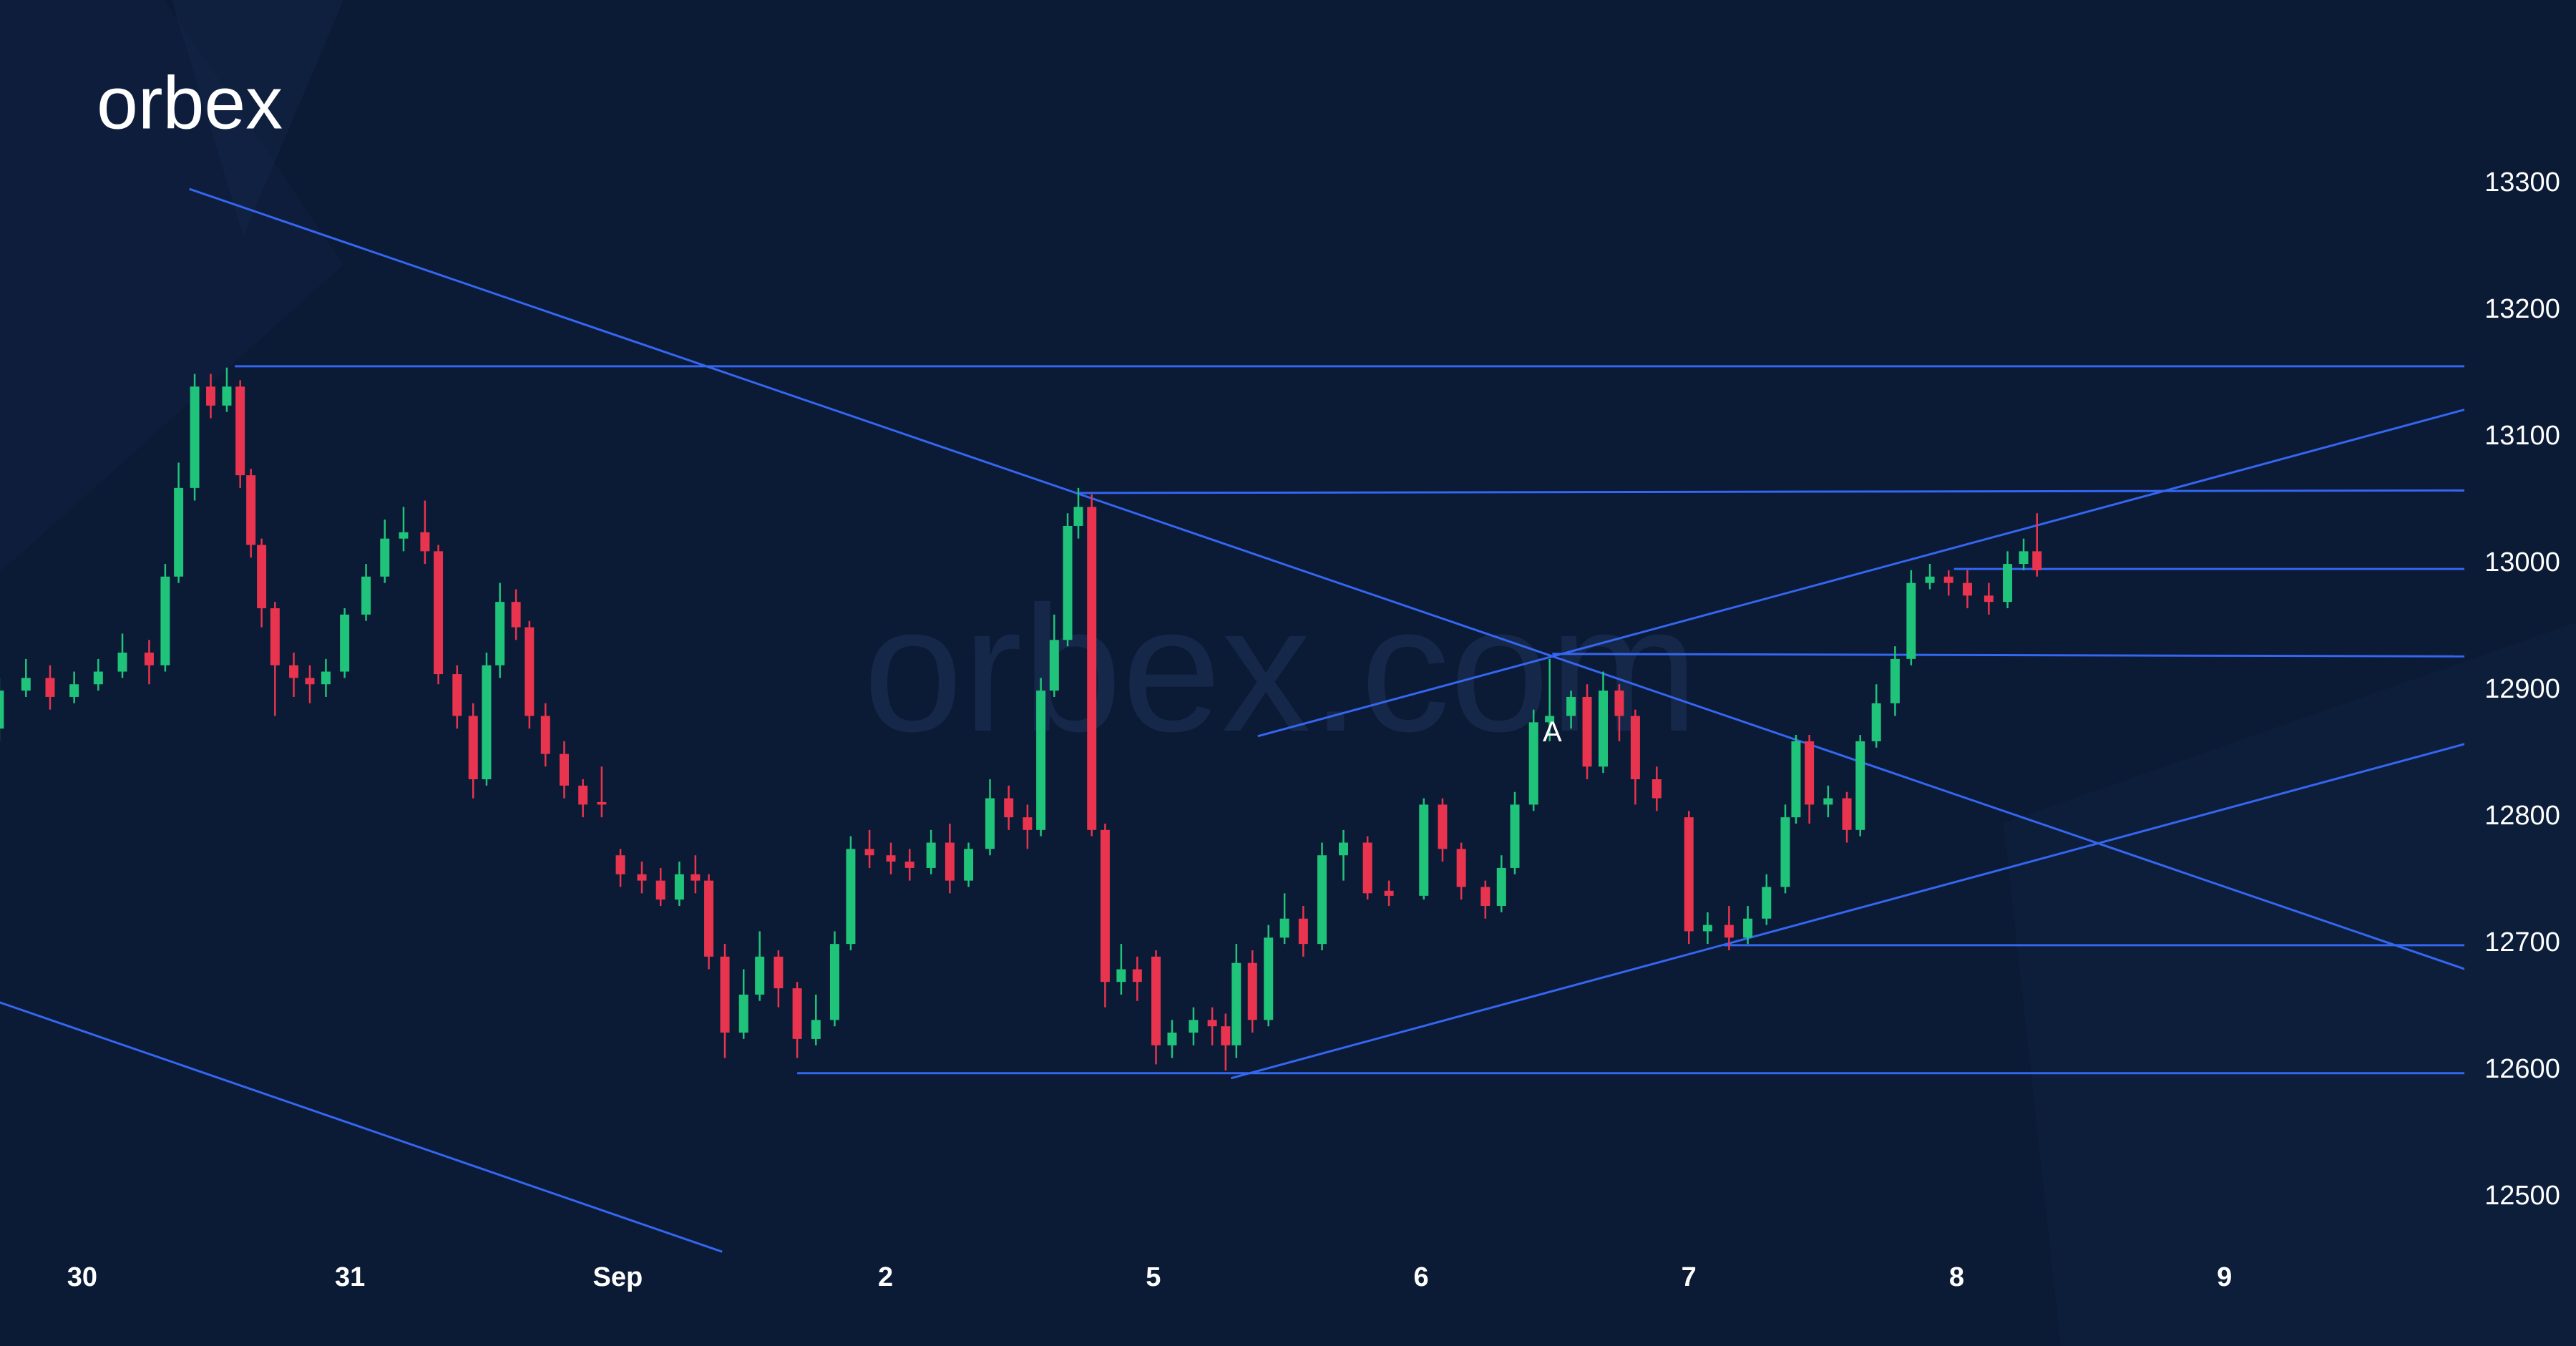 This screenshot has width=2576, height=1346. Describe the element at coordinates (885, 1277) in the screenshot. I see `x-tick-label: 2` at that location.